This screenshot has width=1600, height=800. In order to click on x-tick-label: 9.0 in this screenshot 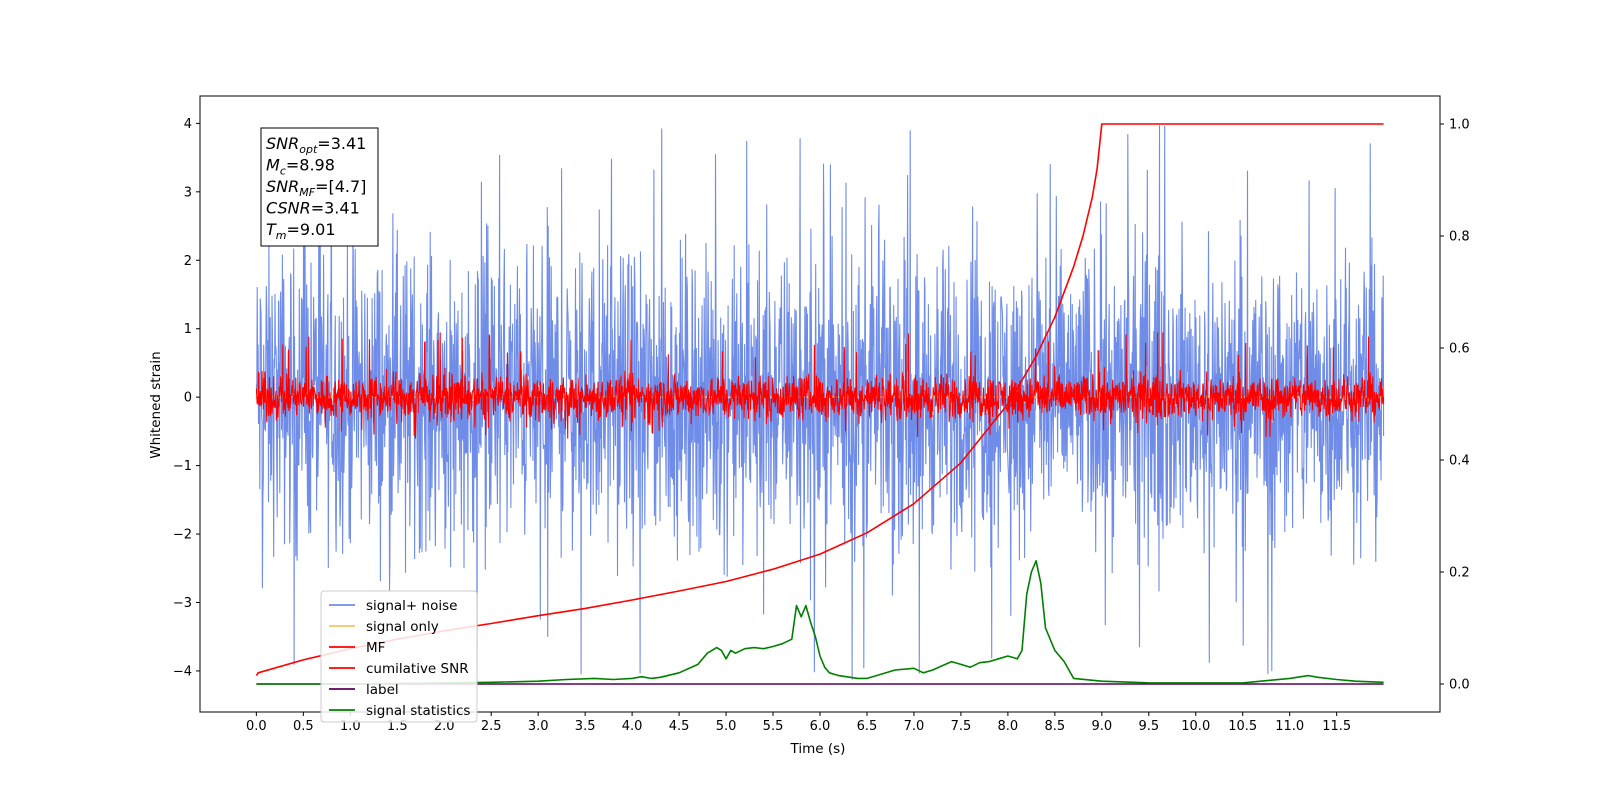, I will do `click(1101, 726)`.